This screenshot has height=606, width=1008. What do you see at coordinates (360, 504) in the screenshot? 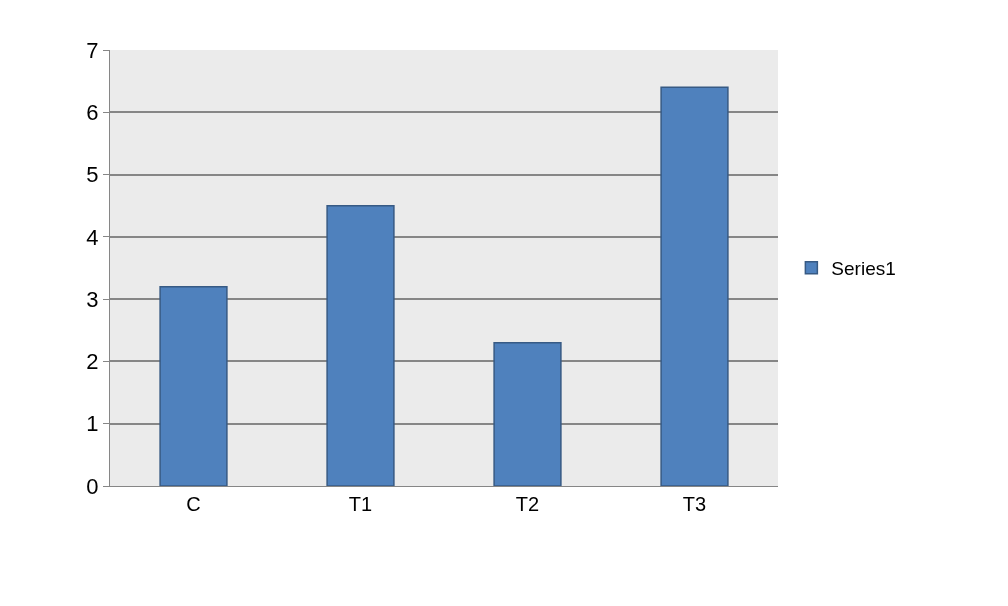
I see `x-tick-label: T1` at bounding box center [360, 504].